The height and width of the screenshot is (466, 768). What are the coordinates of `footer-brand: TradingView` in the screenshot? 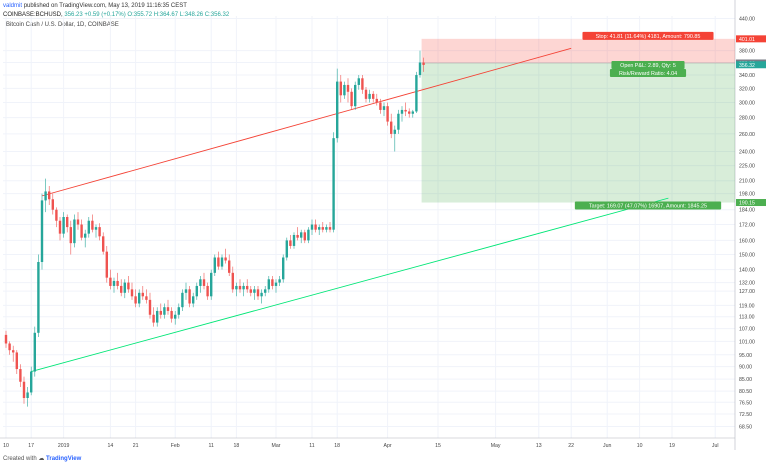 It's located at (64, 459).